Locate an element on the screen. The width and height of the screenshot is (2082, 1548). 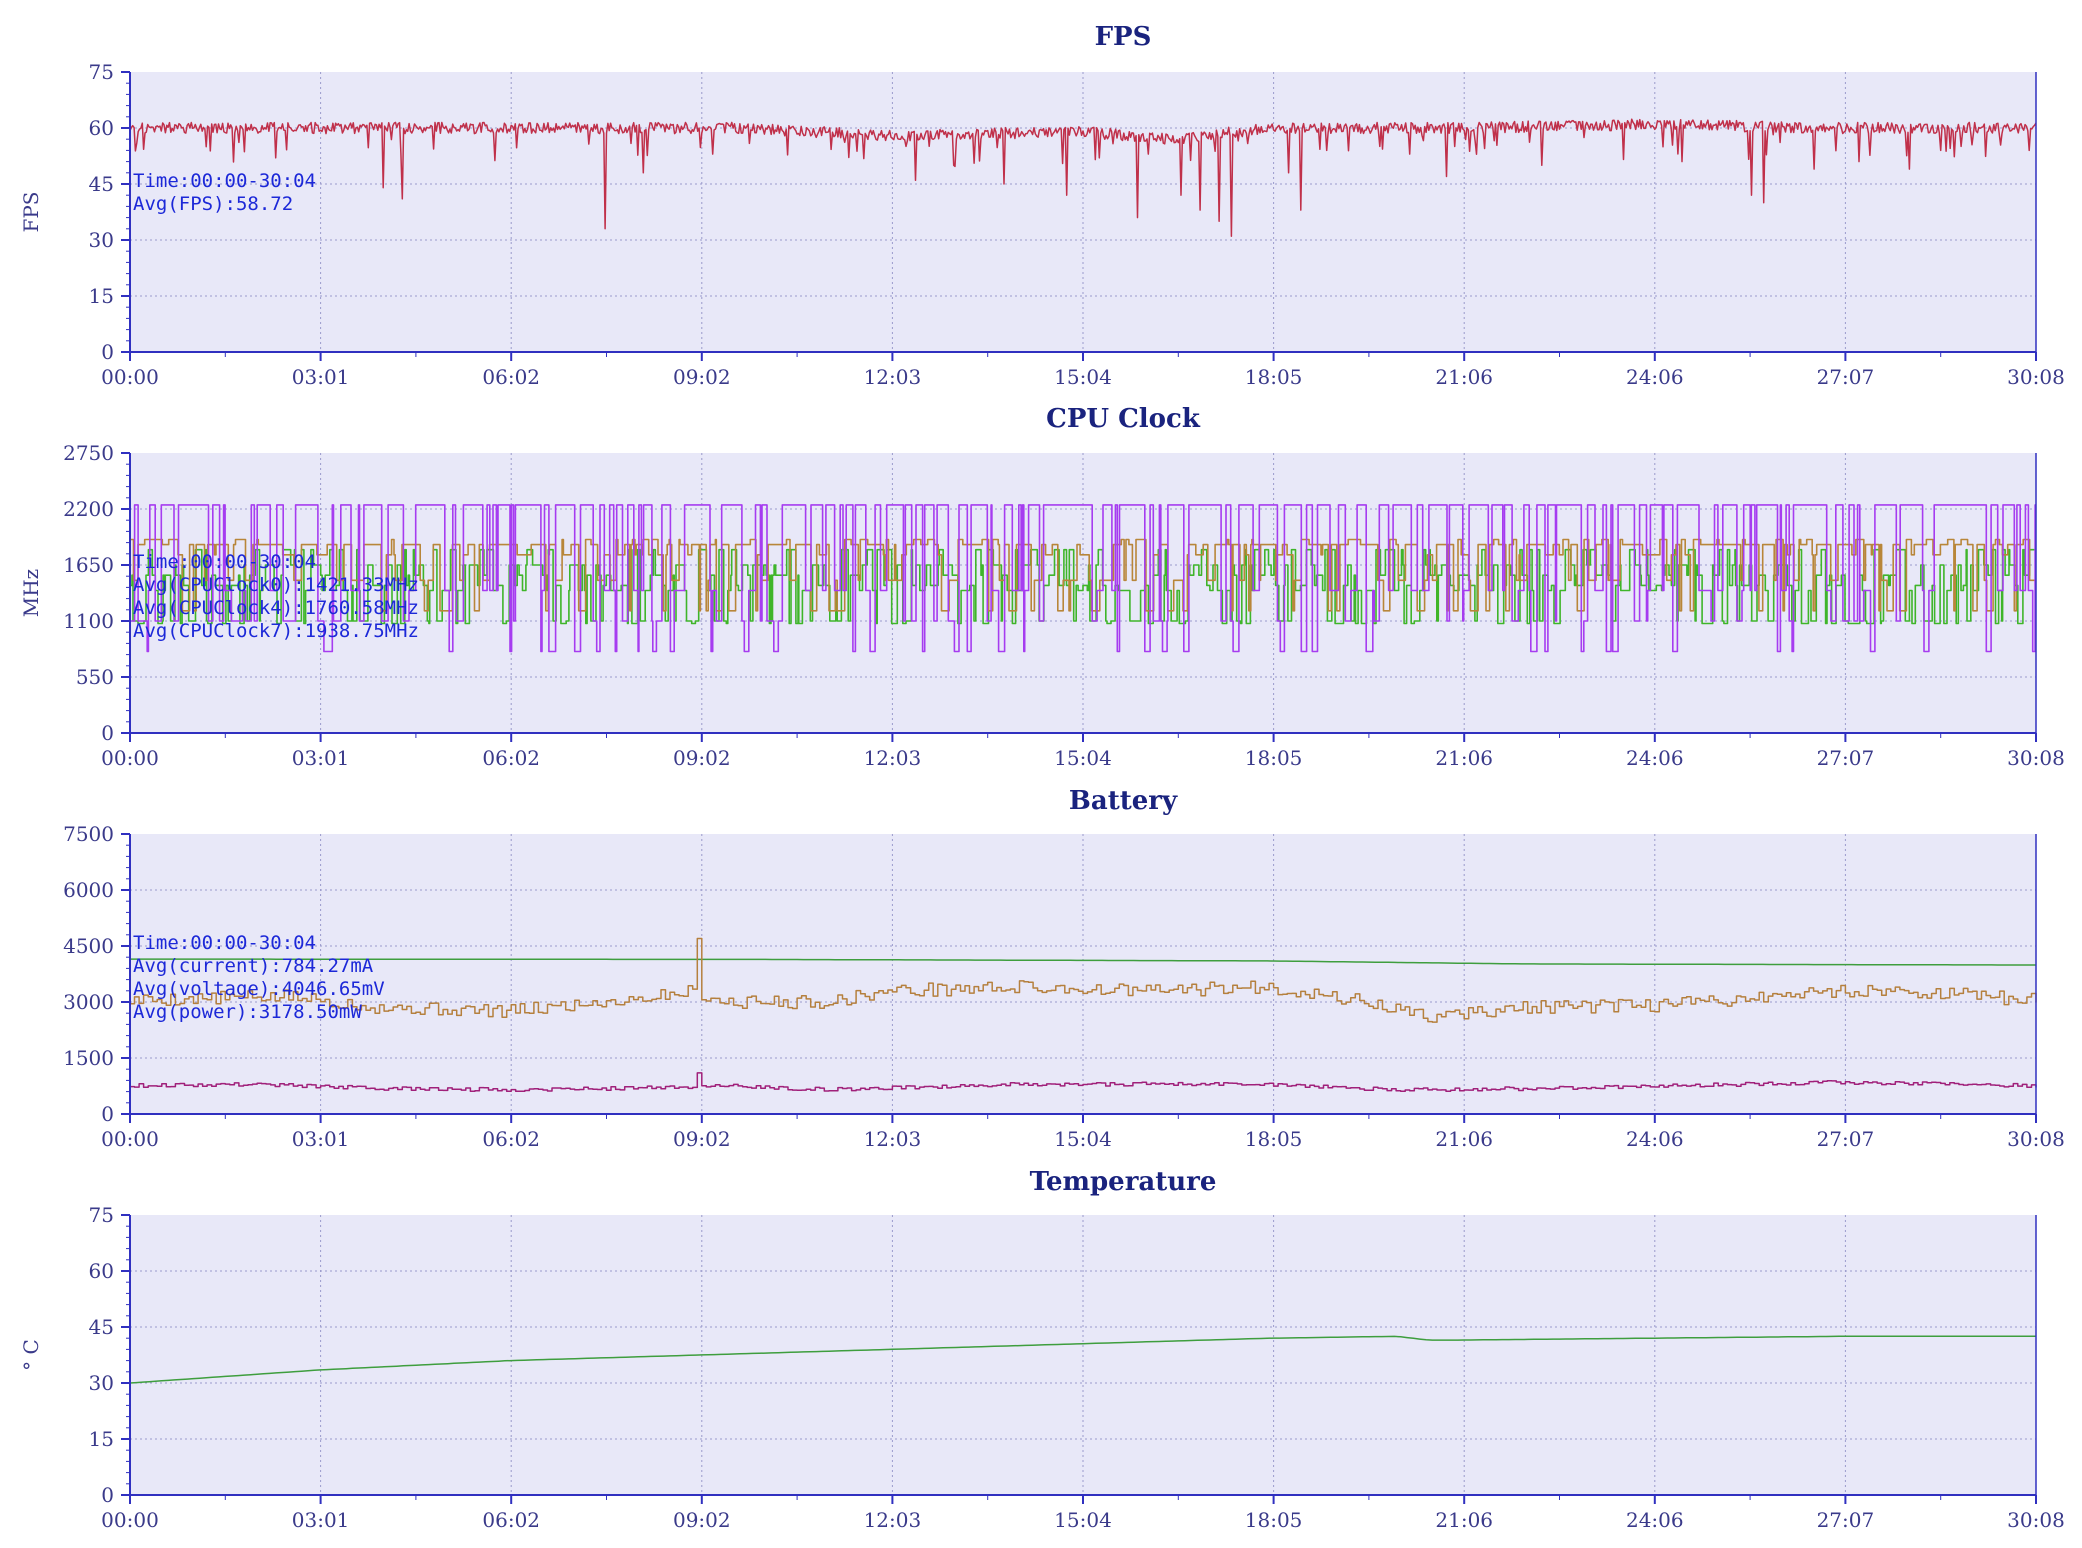
y-tick-label: 2750 is located at coordinates (88, 453).